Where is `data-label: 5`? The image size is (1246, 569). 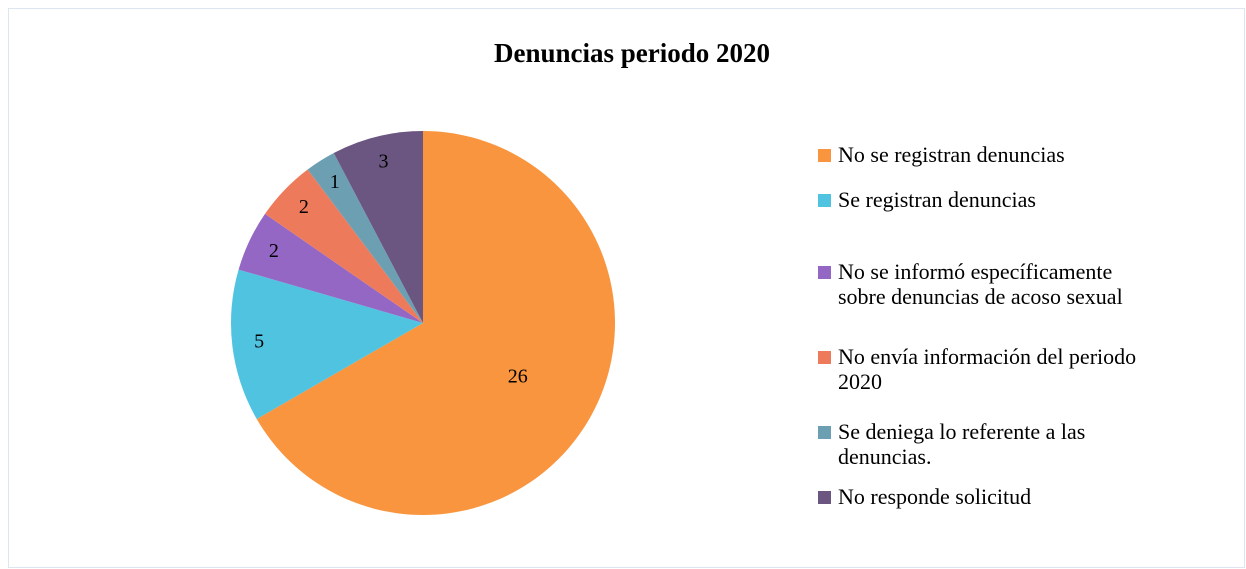 data-label: 5 is located at coordinates (259, 341).